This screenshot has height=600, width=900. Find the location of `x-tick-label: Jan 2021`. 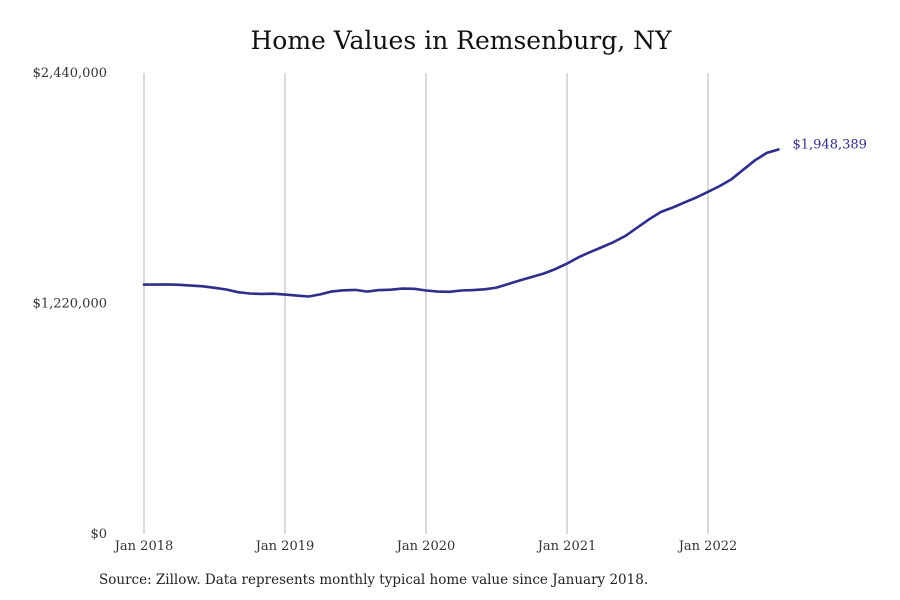

x-tick-label: Jan 2021 is located at coordinates (566, 546).